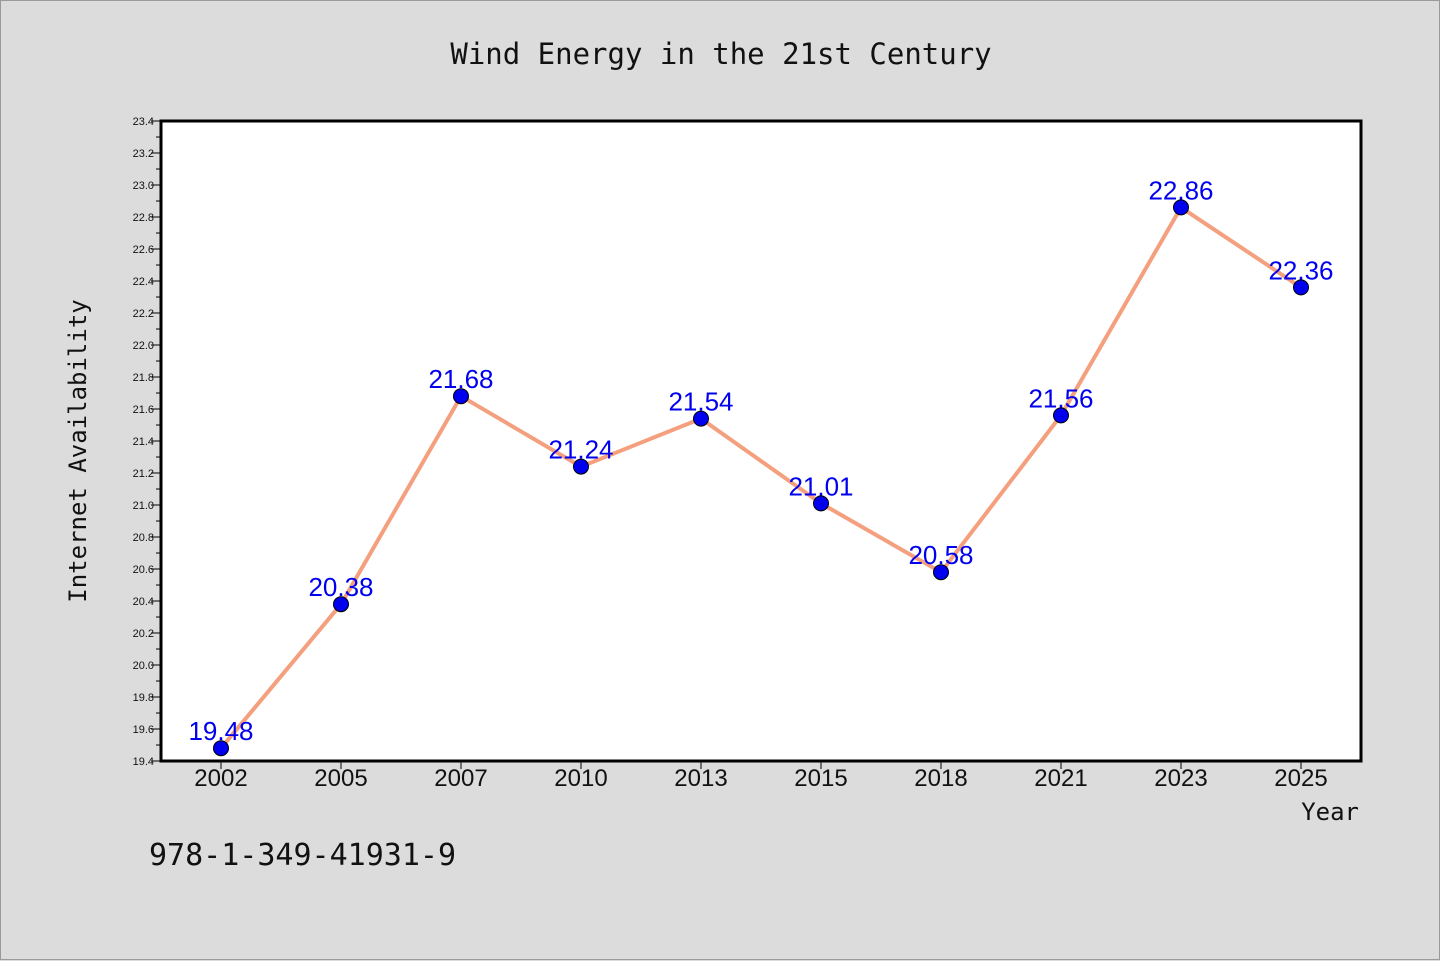 This screenshot has width=1440, height=961. What do you see at coordinates (940, 778) in the screenshot?
I see `x-tick-label: 2018` at bounding box center [940, 778].